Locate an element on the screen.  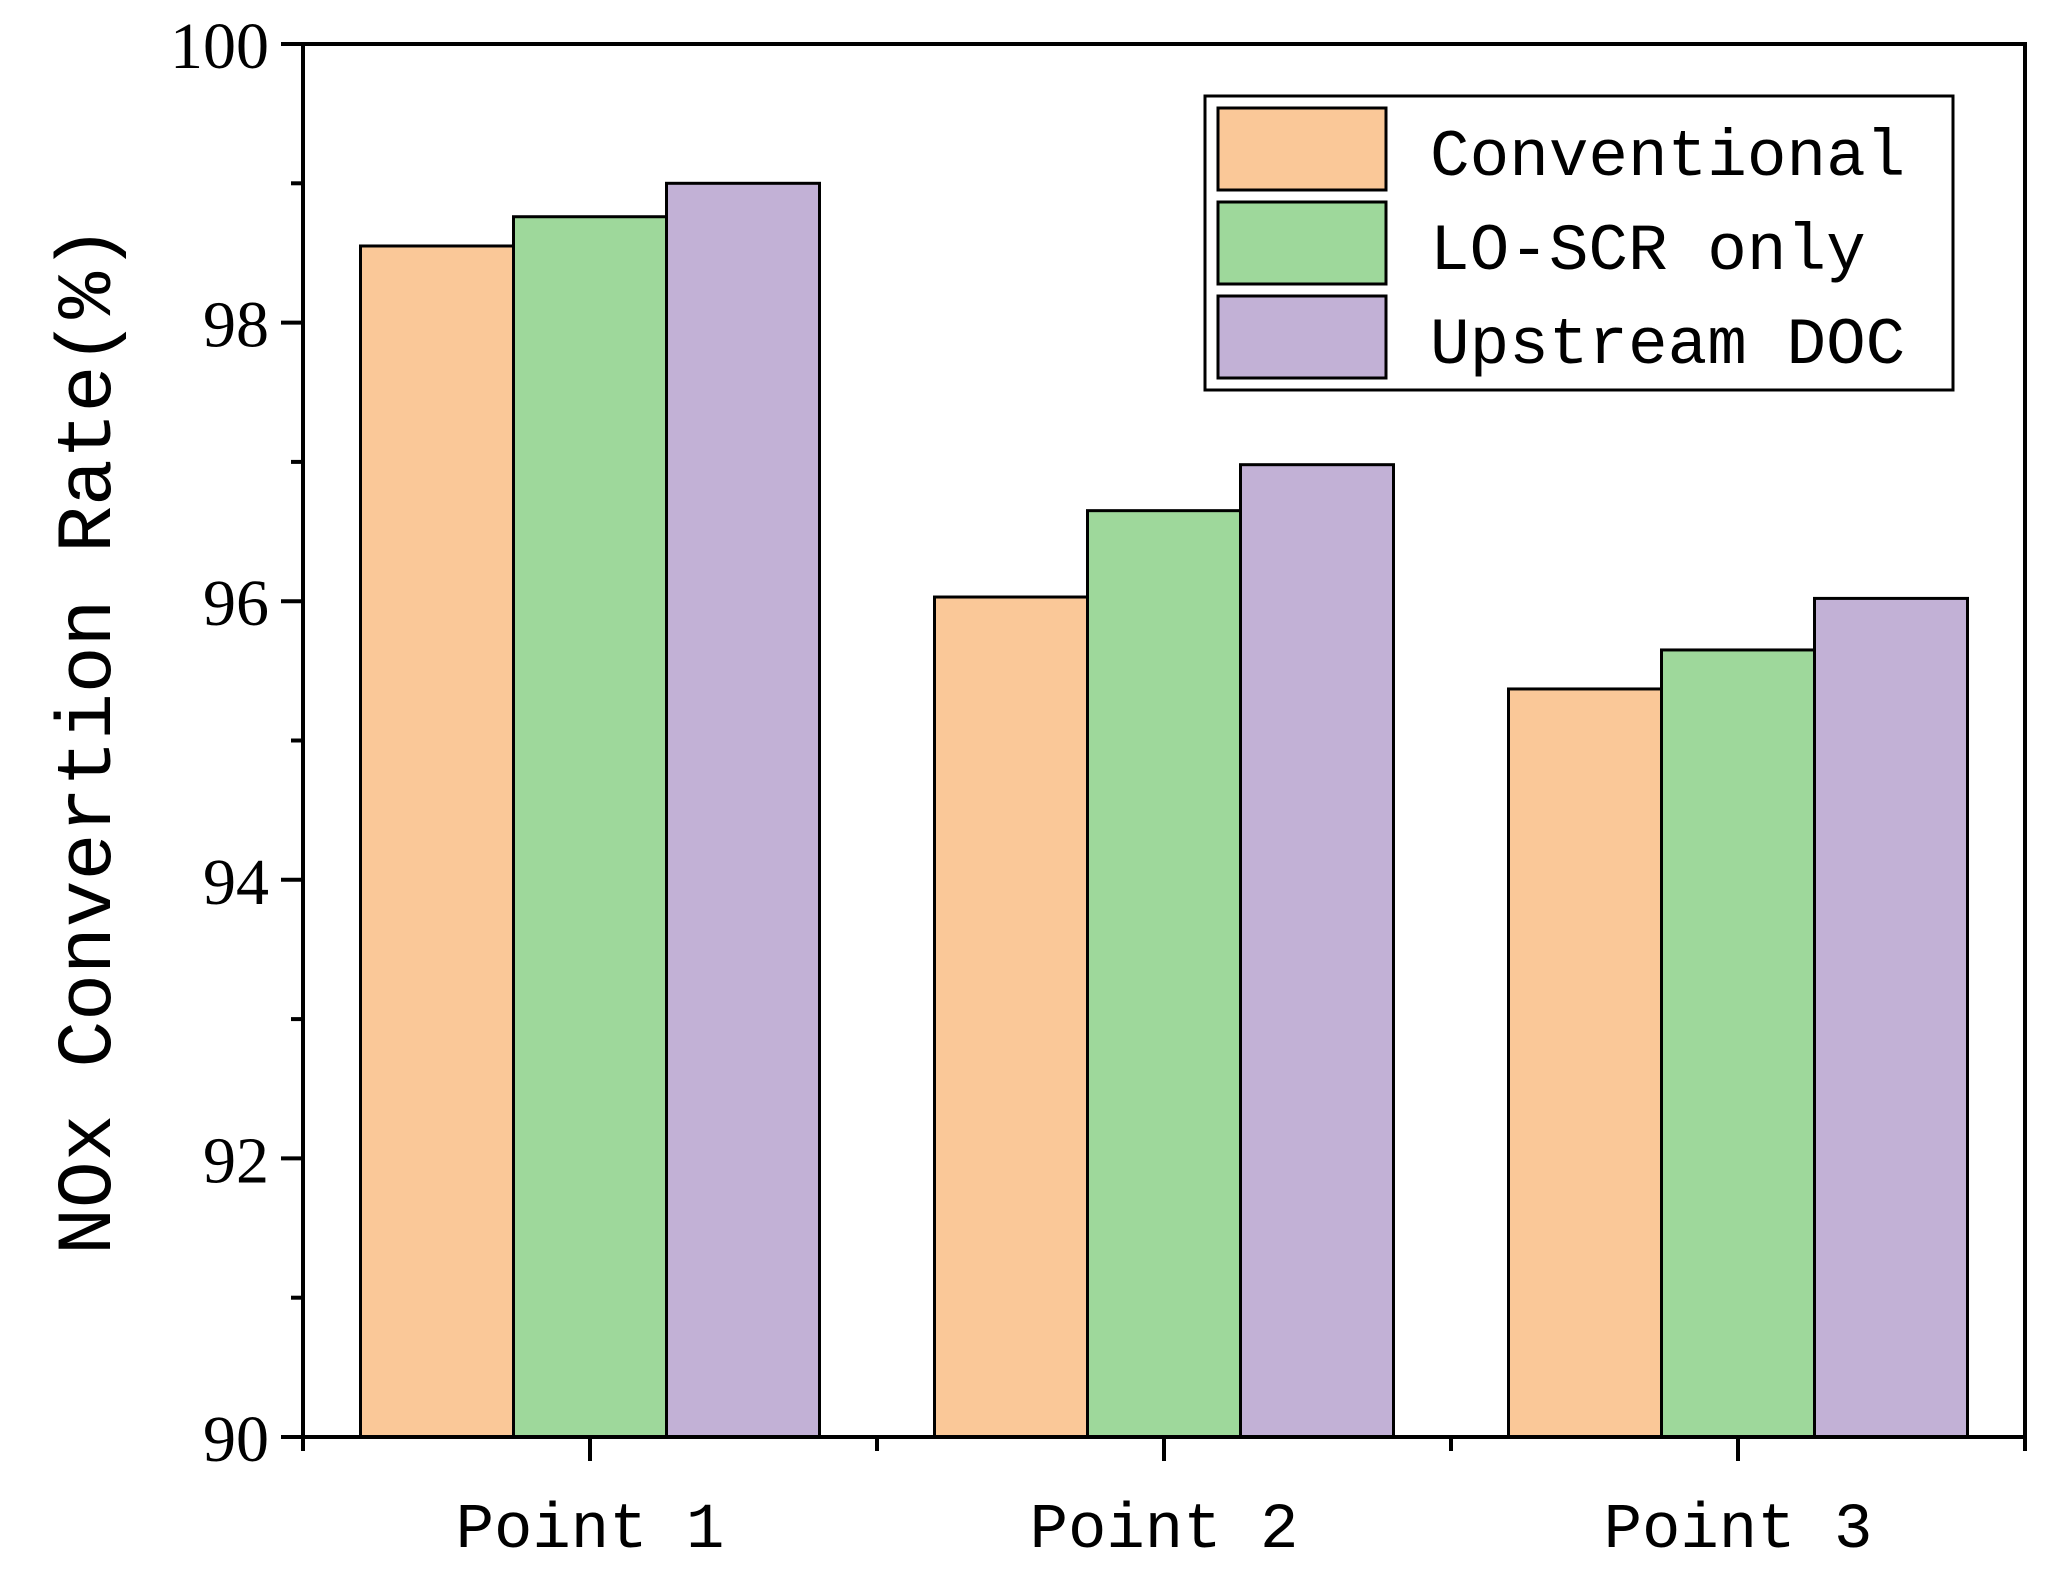
legend-swatch-conventional is located at coordinates (1302, 149).